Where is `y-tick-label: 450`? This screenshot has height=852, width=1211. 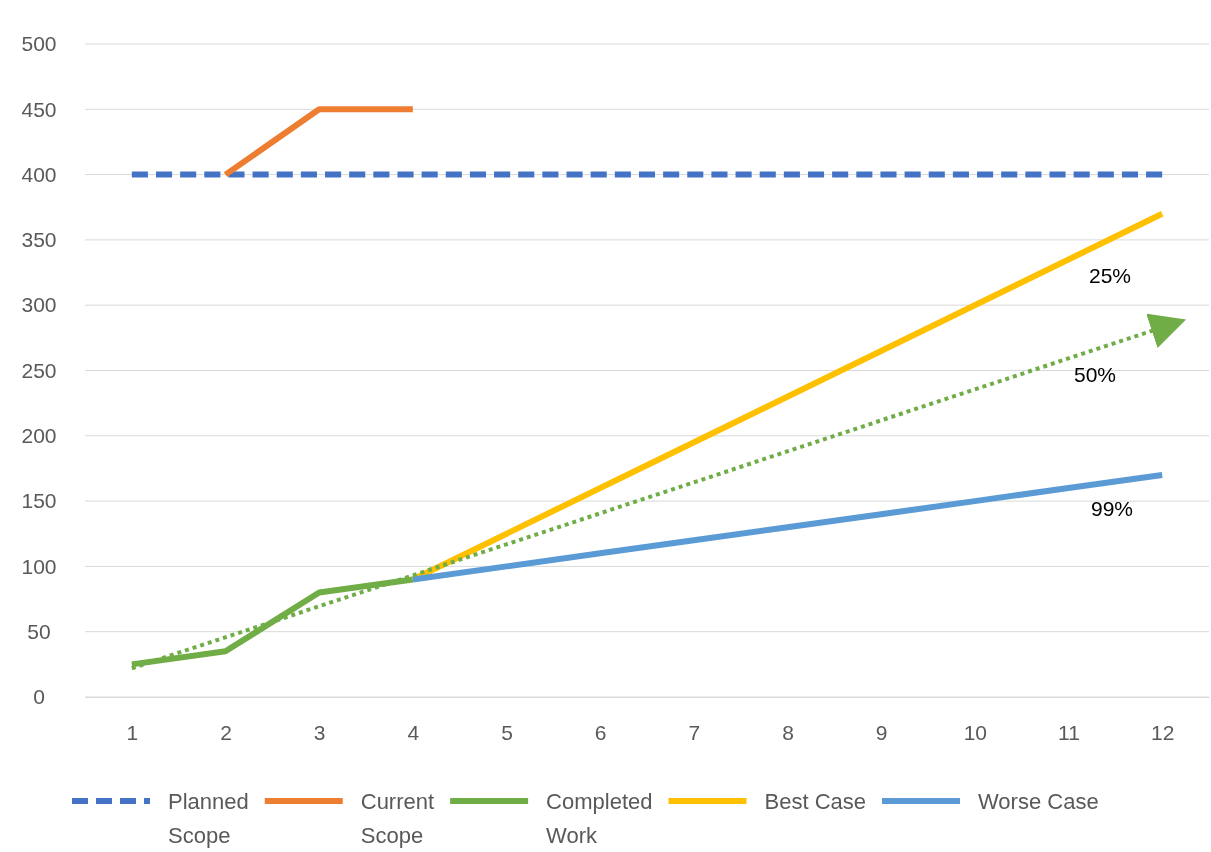
y-tick-label: 450 is located at coordinates (39, 109).